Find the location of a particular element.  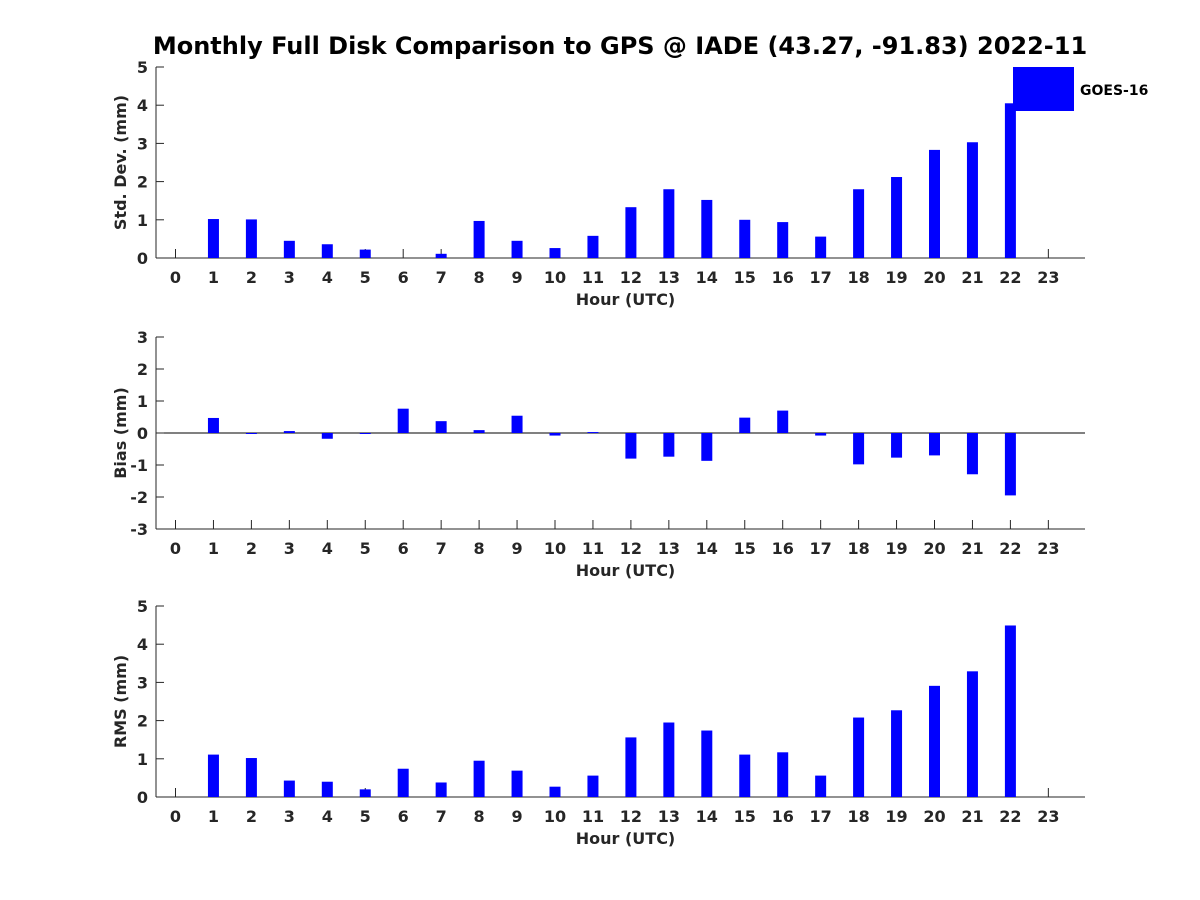

x-tick-label: 3 is located at coordinates (289, 816).